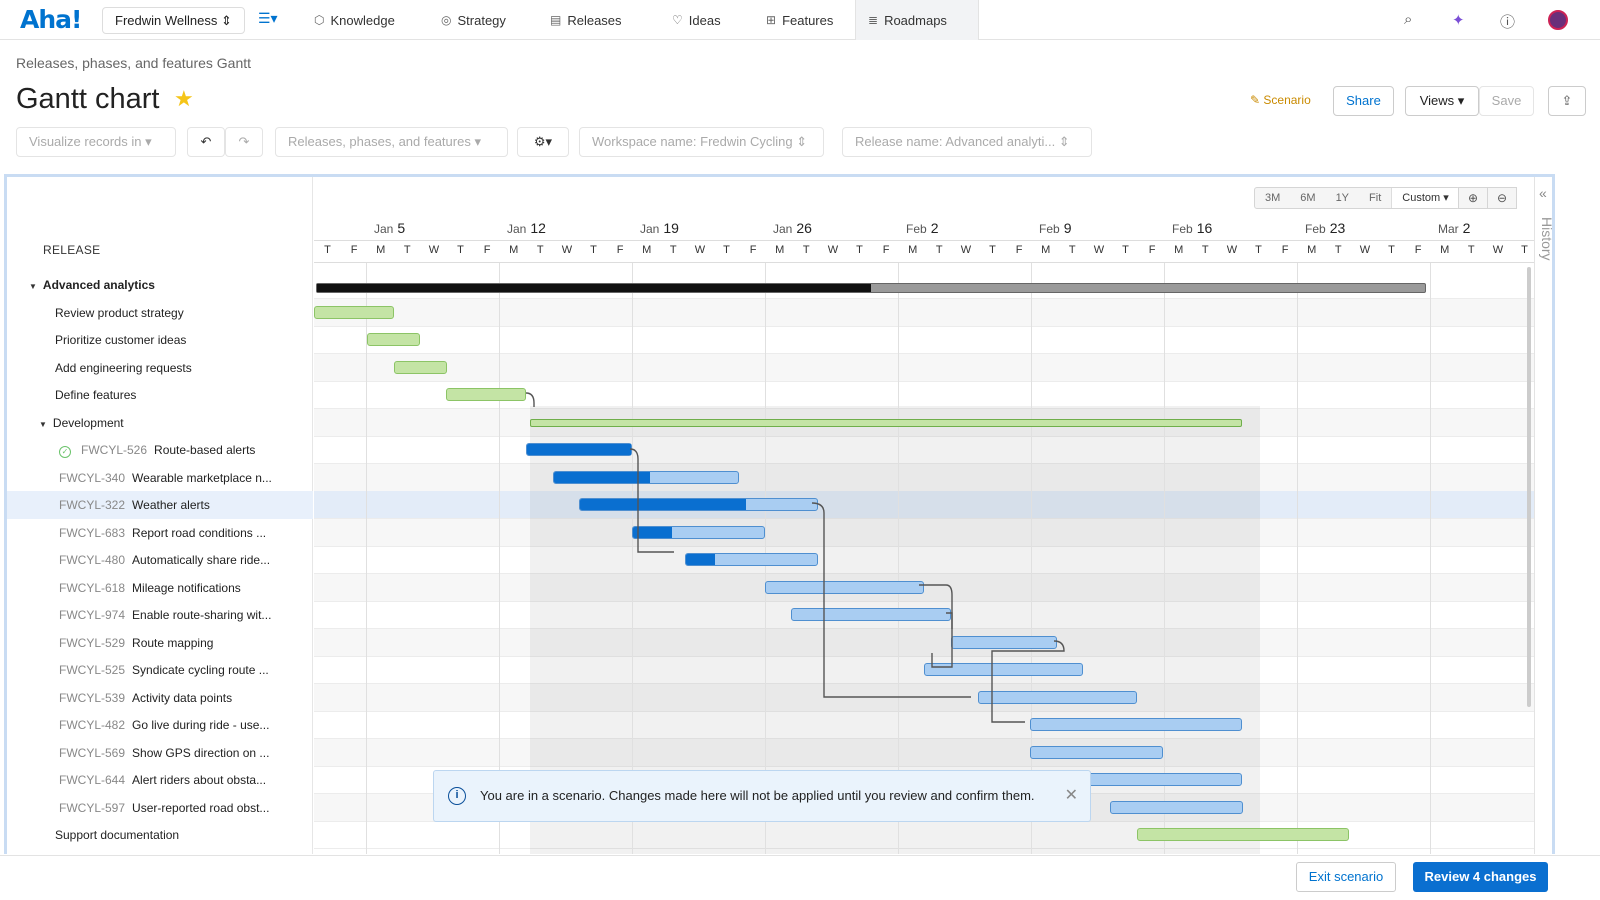  What do you see at coordinates (244, 142) in the screenshot?
I see `redo-icon: ↷` at bounding box center [244, 142].